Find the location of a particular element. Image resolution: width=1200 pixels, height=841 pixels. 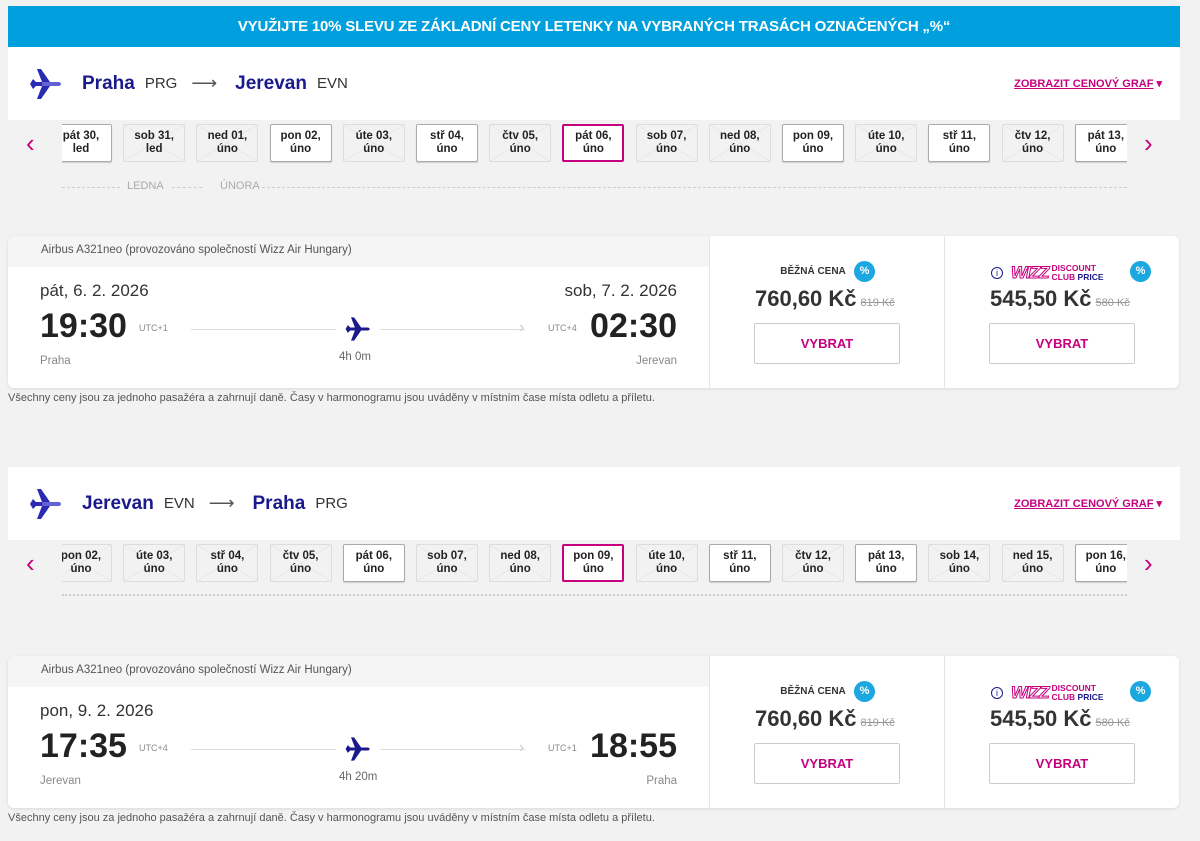

discount-percent-icon: % is located at coordinates (1140, 271).